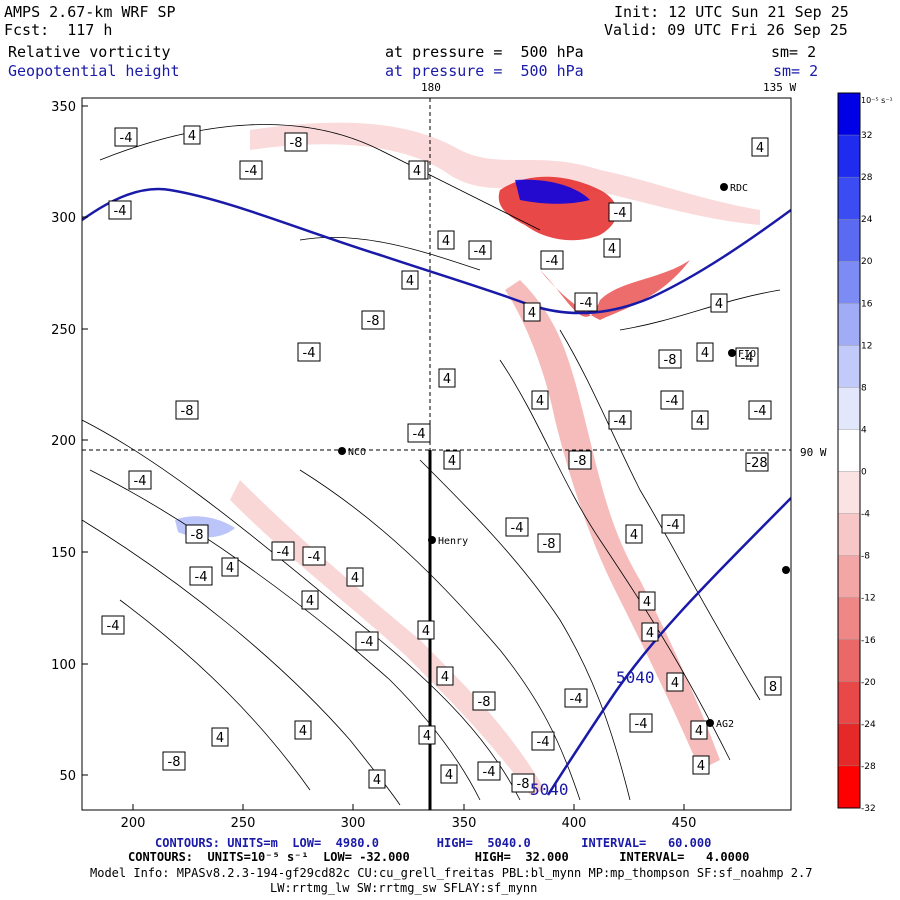 Image resolution: width=900 pixels, height=900 pixels. I want to click on station-marker, so click(786, 570).